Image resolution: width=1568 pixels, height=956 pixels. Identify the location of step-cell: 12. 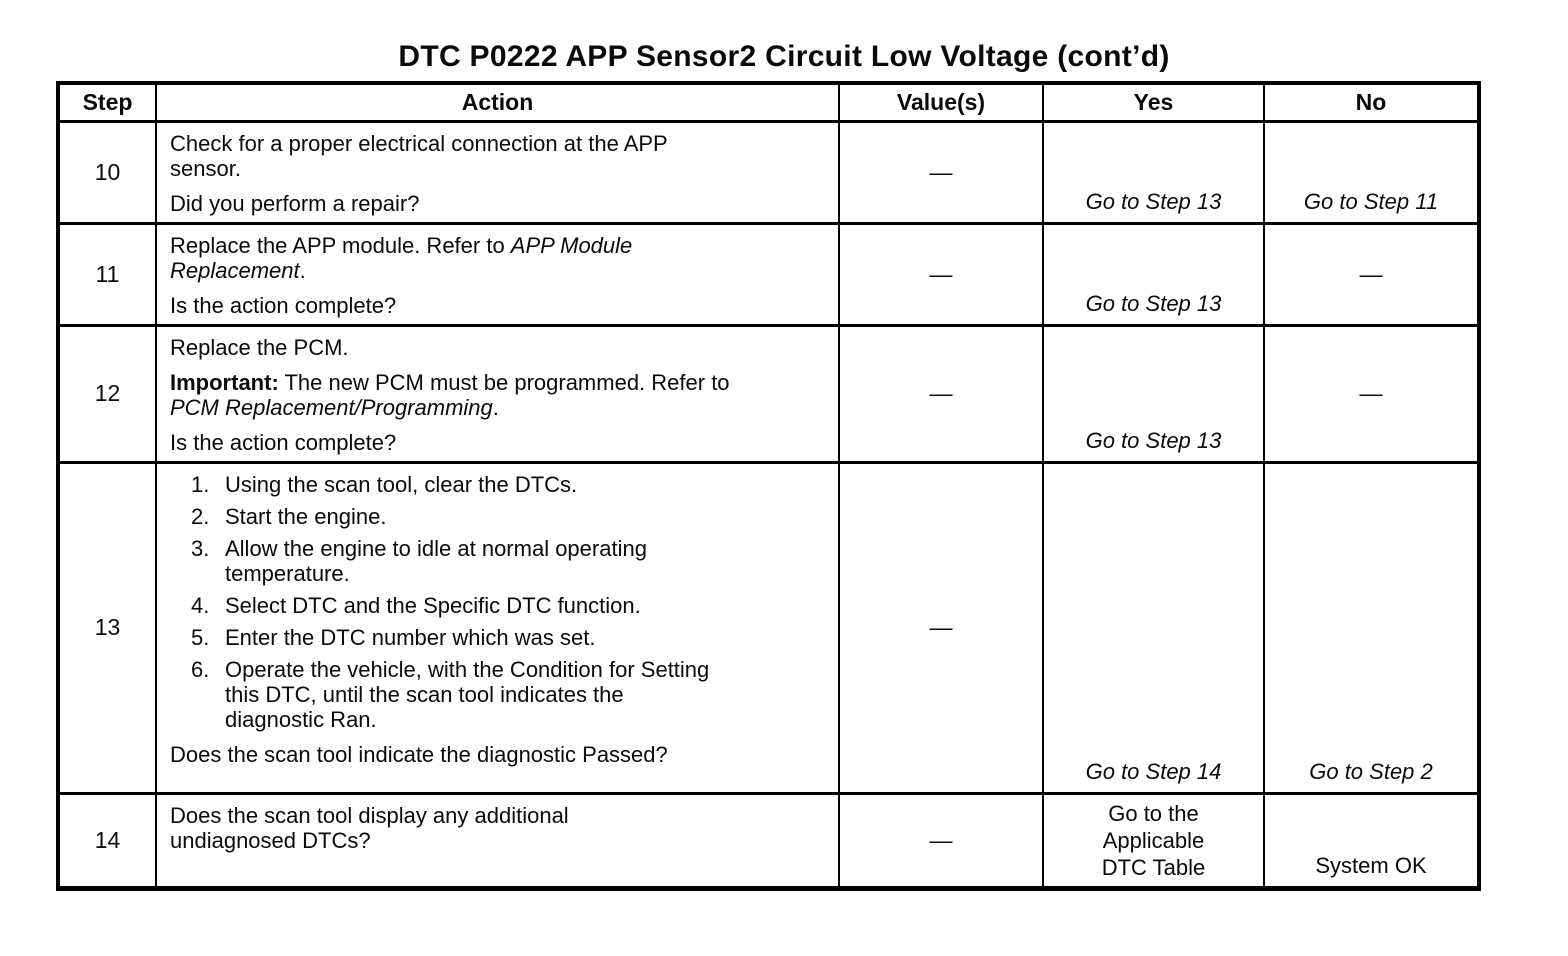
(107, 393).